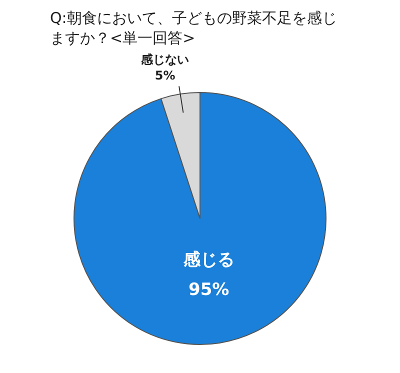 The height and width of the screenshot is (373, 400). Describe the element at coordinates (165, 75) in the screenshot. I see `data-label: 5%` at that location.